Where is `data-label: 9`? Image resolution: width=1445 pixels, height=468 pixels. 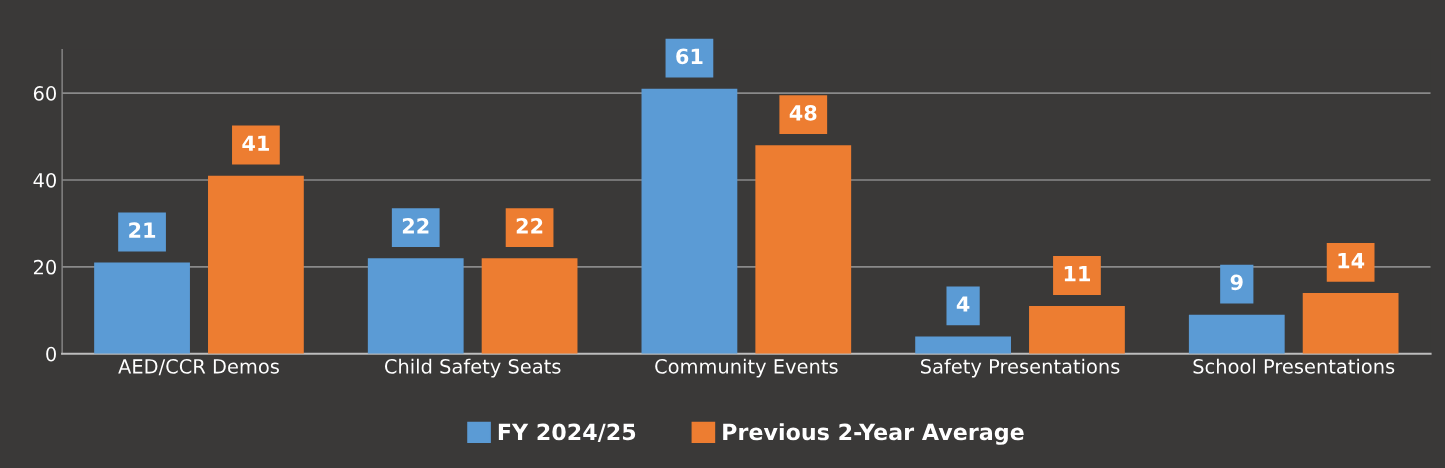
data-label: 9 is located at coordinates (1236, 282).